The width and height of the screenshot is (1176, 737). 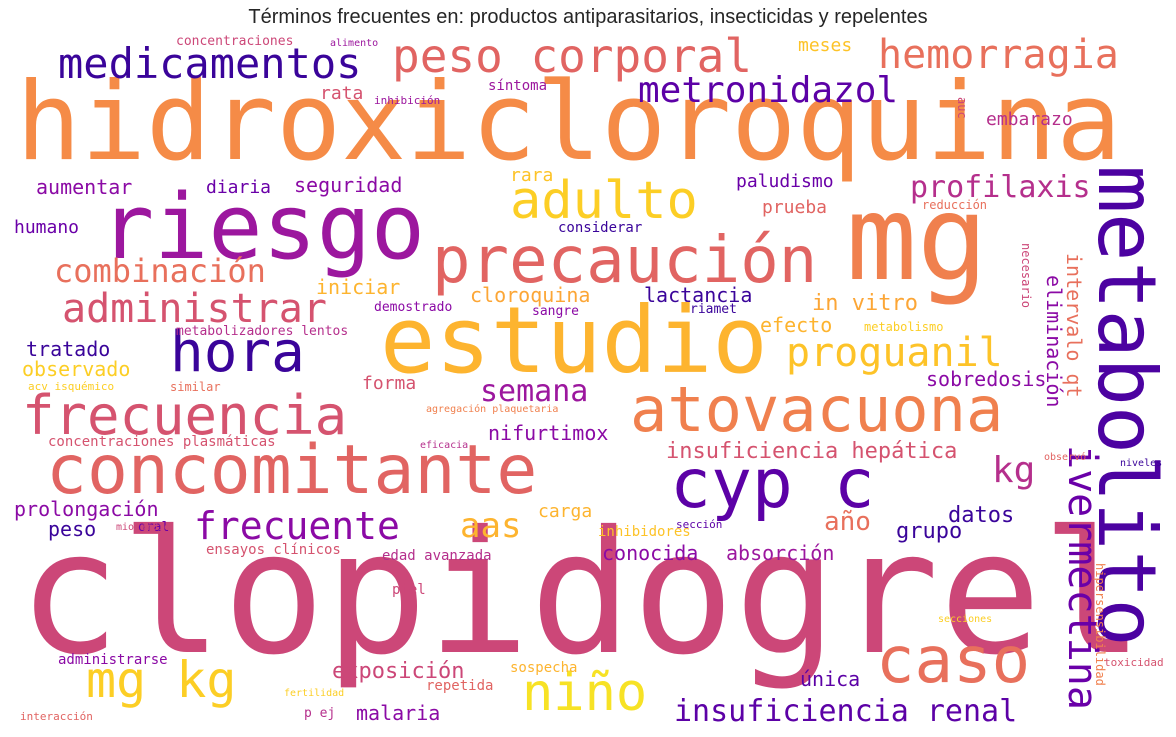 What do you see at coordinates (1000, 187) in the screenshot?
I see `word-profilaxis: profilaxis` at bounding box center [1000, 187].